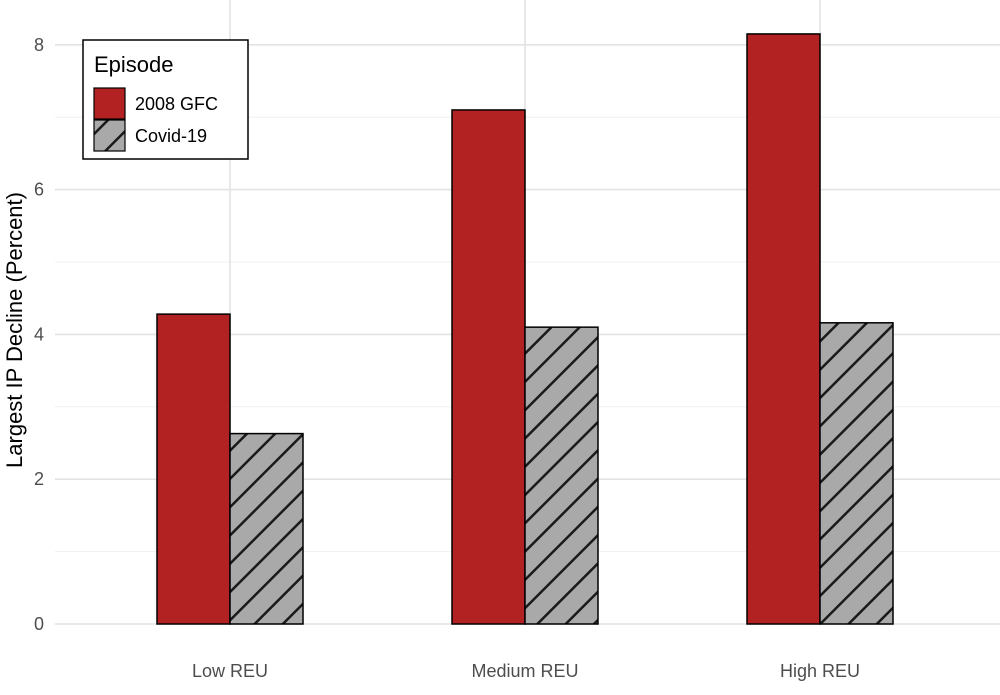  Describe the element at coordinates (39, 190) in the screenshot. I see `y-tick-label: 6` at that location.